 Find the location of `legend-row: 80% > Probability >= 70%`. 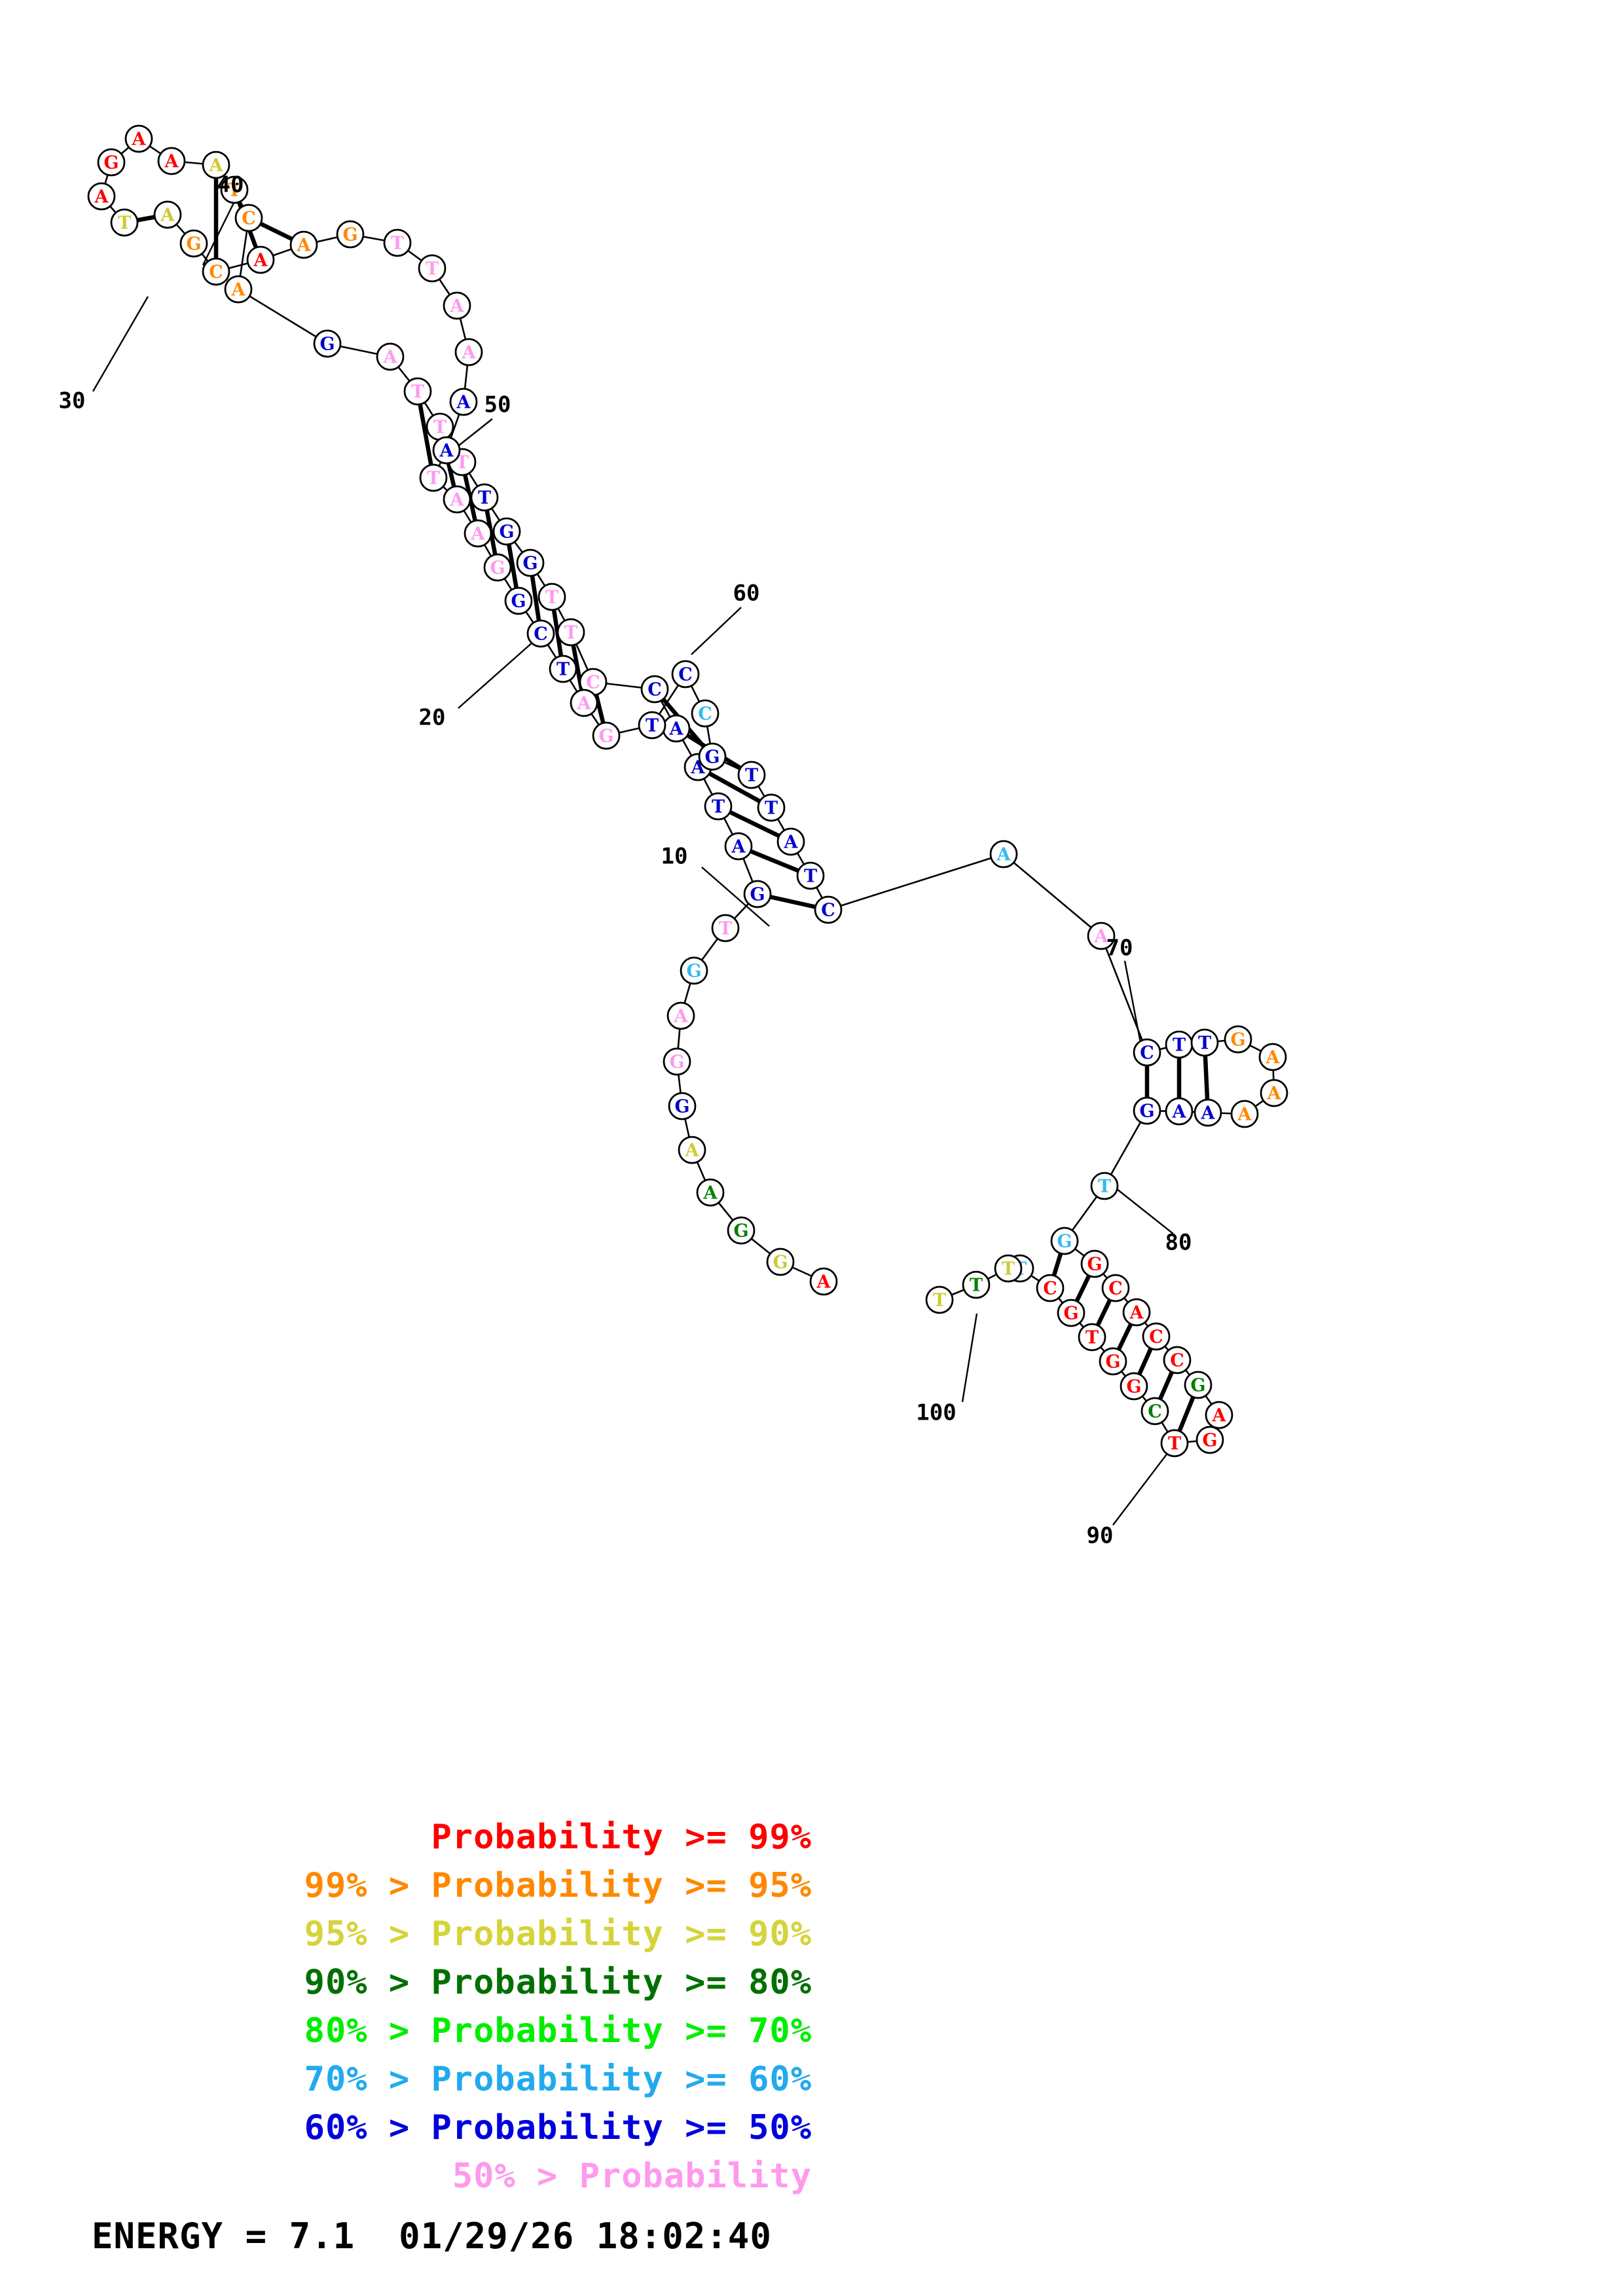

legend-row: 80% > Probability >= 70% is located at coordinates (558, 2031).